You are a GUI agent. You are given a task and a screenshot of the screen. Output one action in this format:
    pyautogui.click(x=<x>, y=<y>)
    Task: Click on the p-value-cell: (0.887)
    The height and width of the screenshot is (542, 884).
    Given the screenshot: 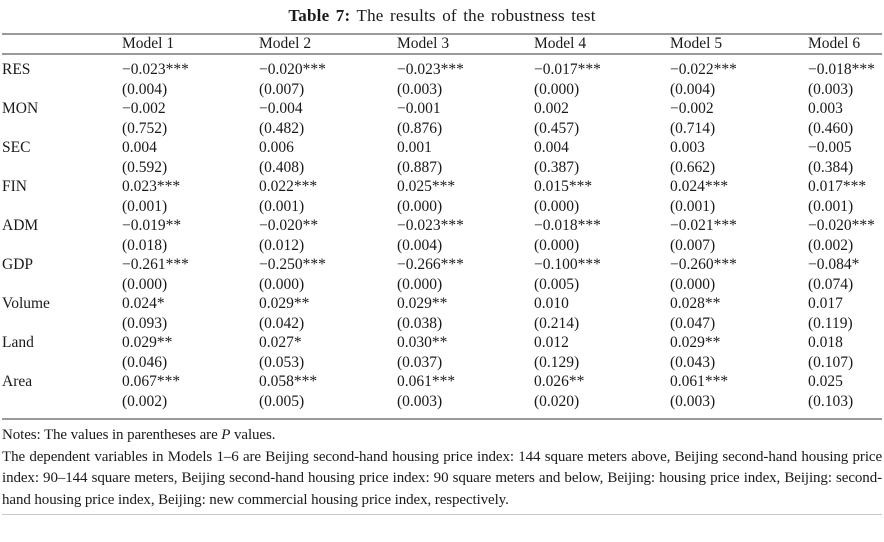 What is the action you would take?
    pyautogui.click(x=420, y=167)
    